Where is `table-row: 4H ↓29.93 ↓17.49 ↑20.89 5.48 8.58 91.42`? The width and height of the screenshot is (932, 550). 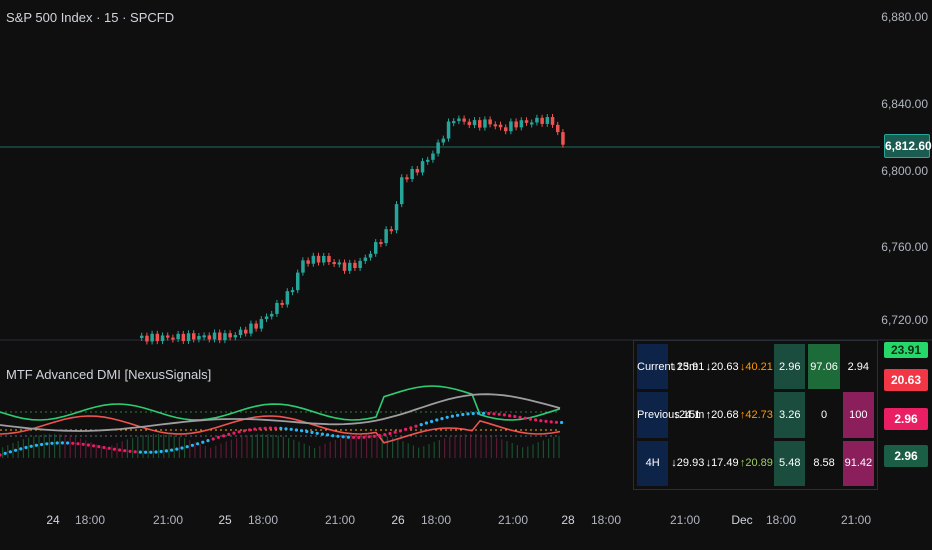
table-row: 4H ↓29.93 ↓17.49 ↑20.89 5.48 8.58 91.42 is located at coordinates (755, 463).